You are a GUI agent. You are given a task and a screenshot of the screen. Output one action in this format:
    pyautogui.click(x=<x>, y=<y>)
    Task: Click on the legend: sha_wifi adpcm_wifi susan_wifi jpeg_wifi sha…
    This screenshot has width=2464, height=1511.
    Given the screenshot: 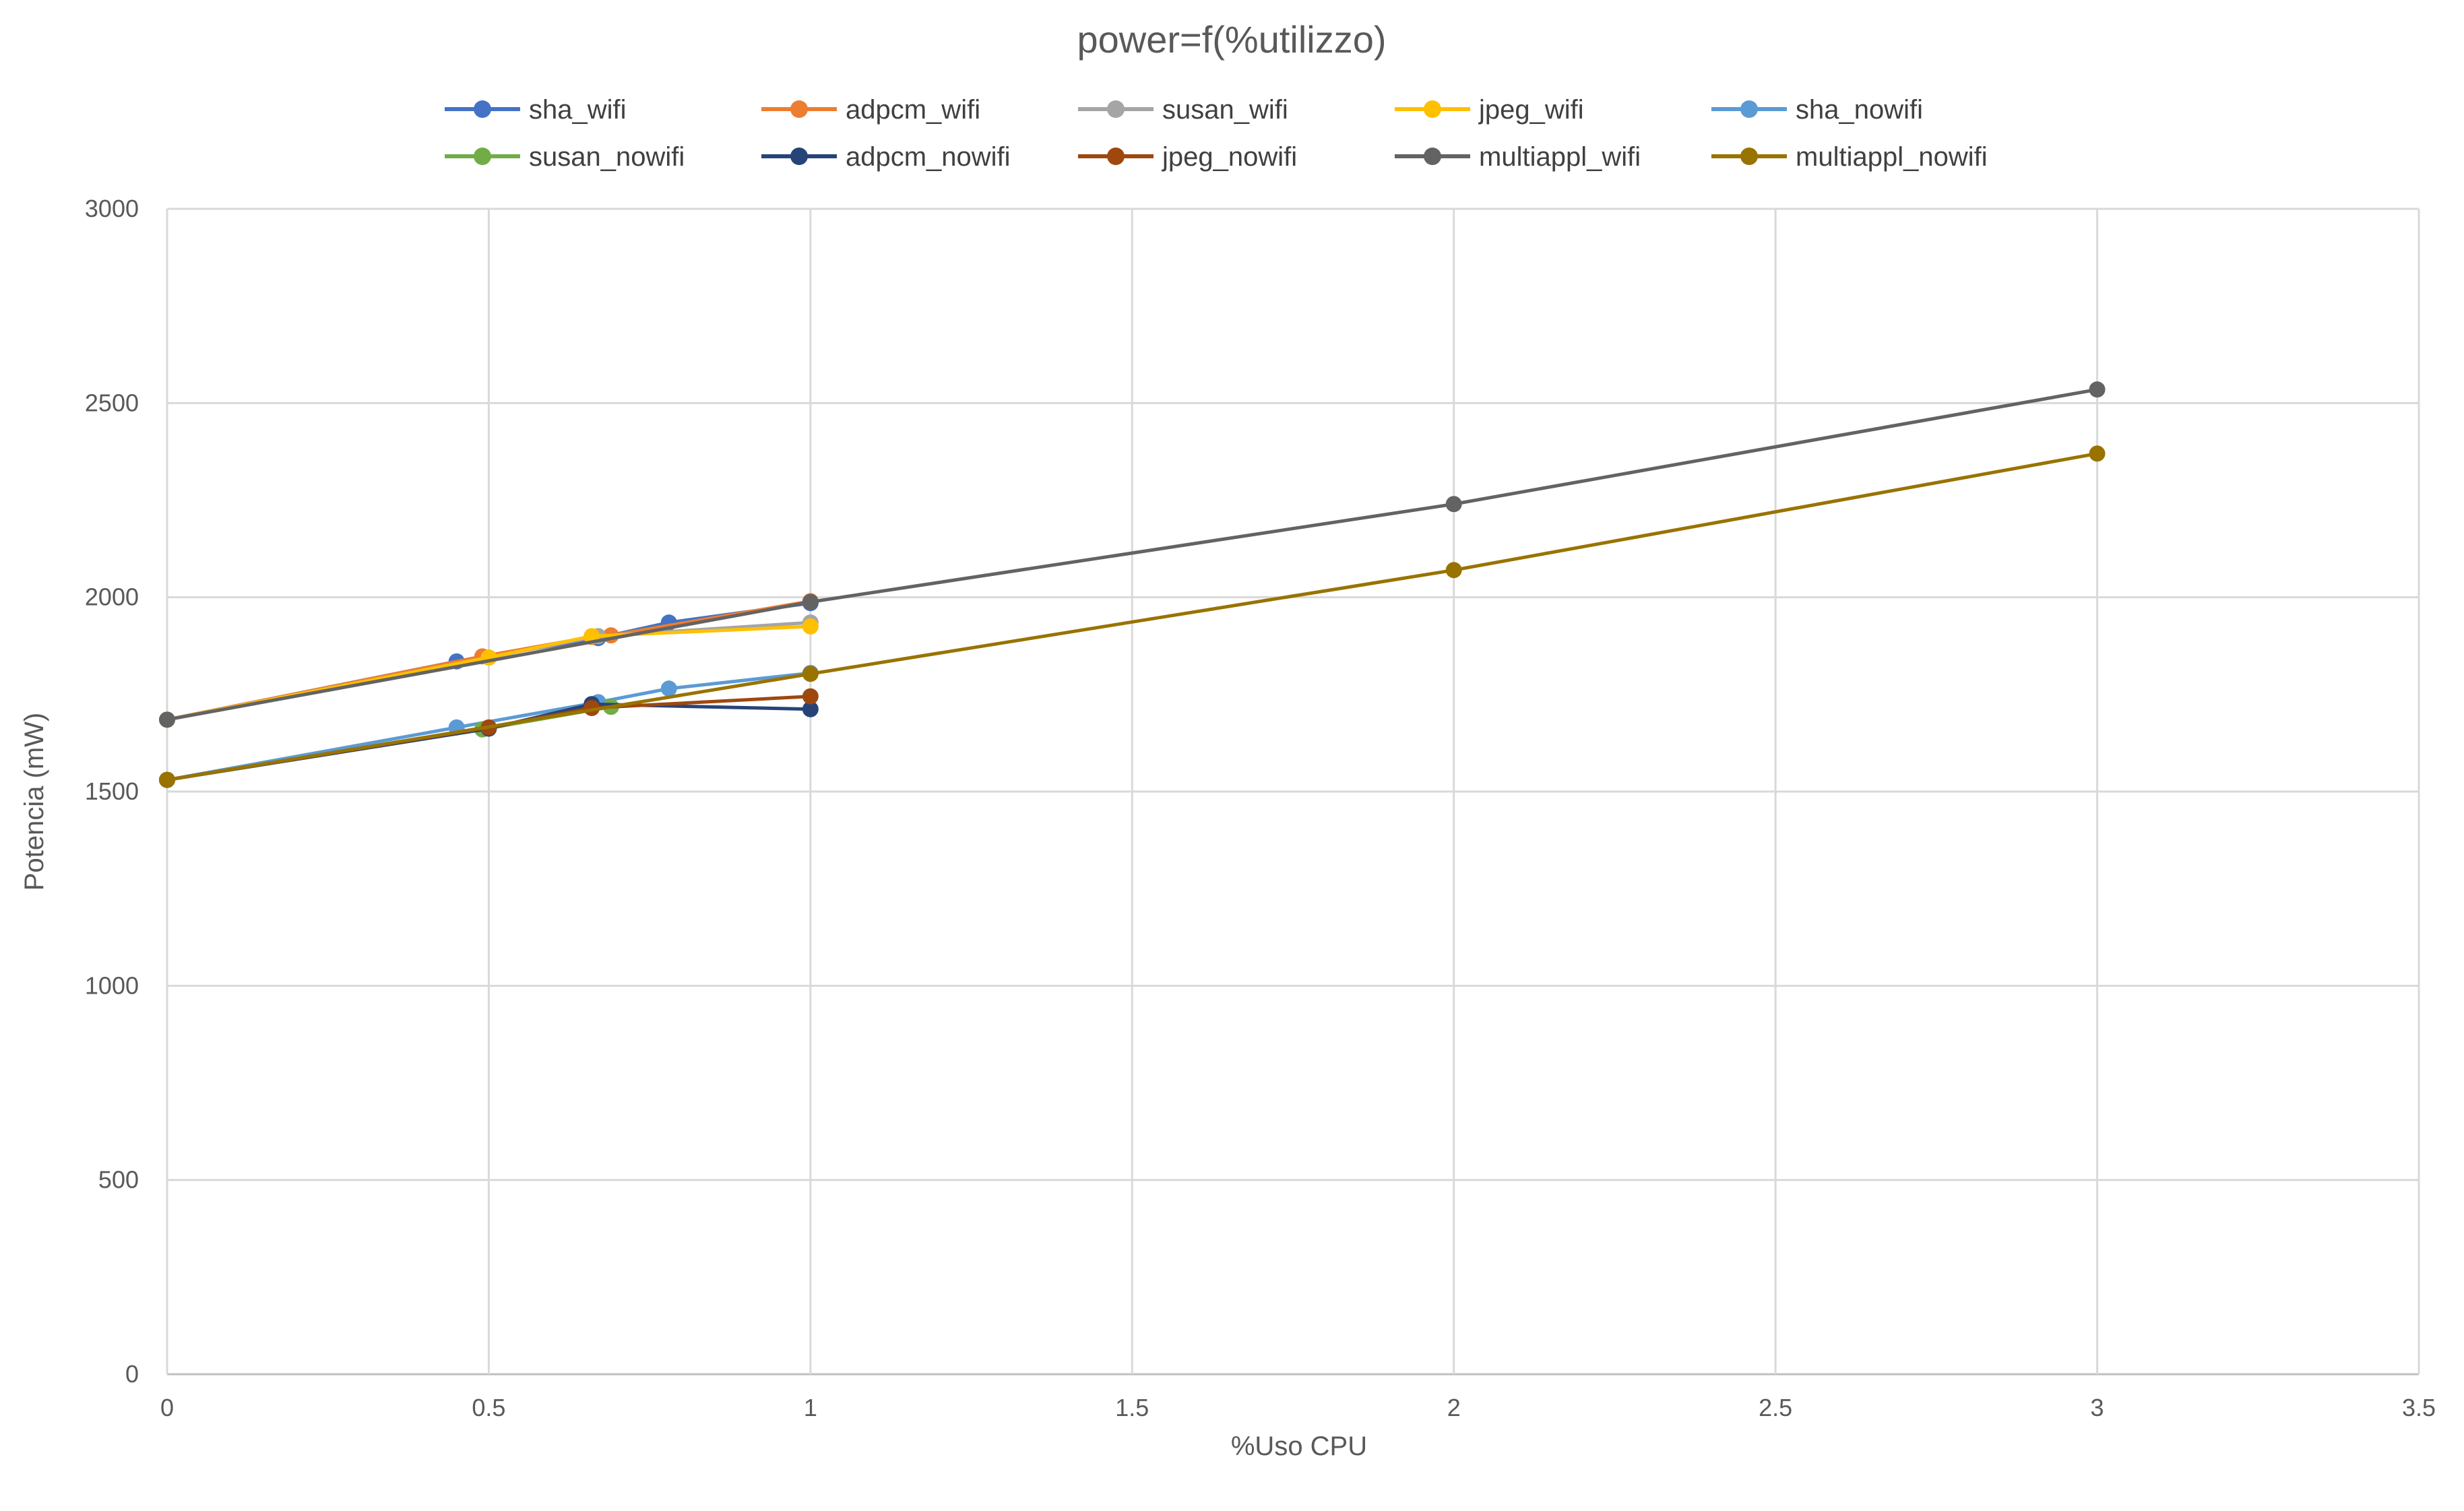 What is the action you would take?
    pyautogui.click(x=1216, y=133)
    